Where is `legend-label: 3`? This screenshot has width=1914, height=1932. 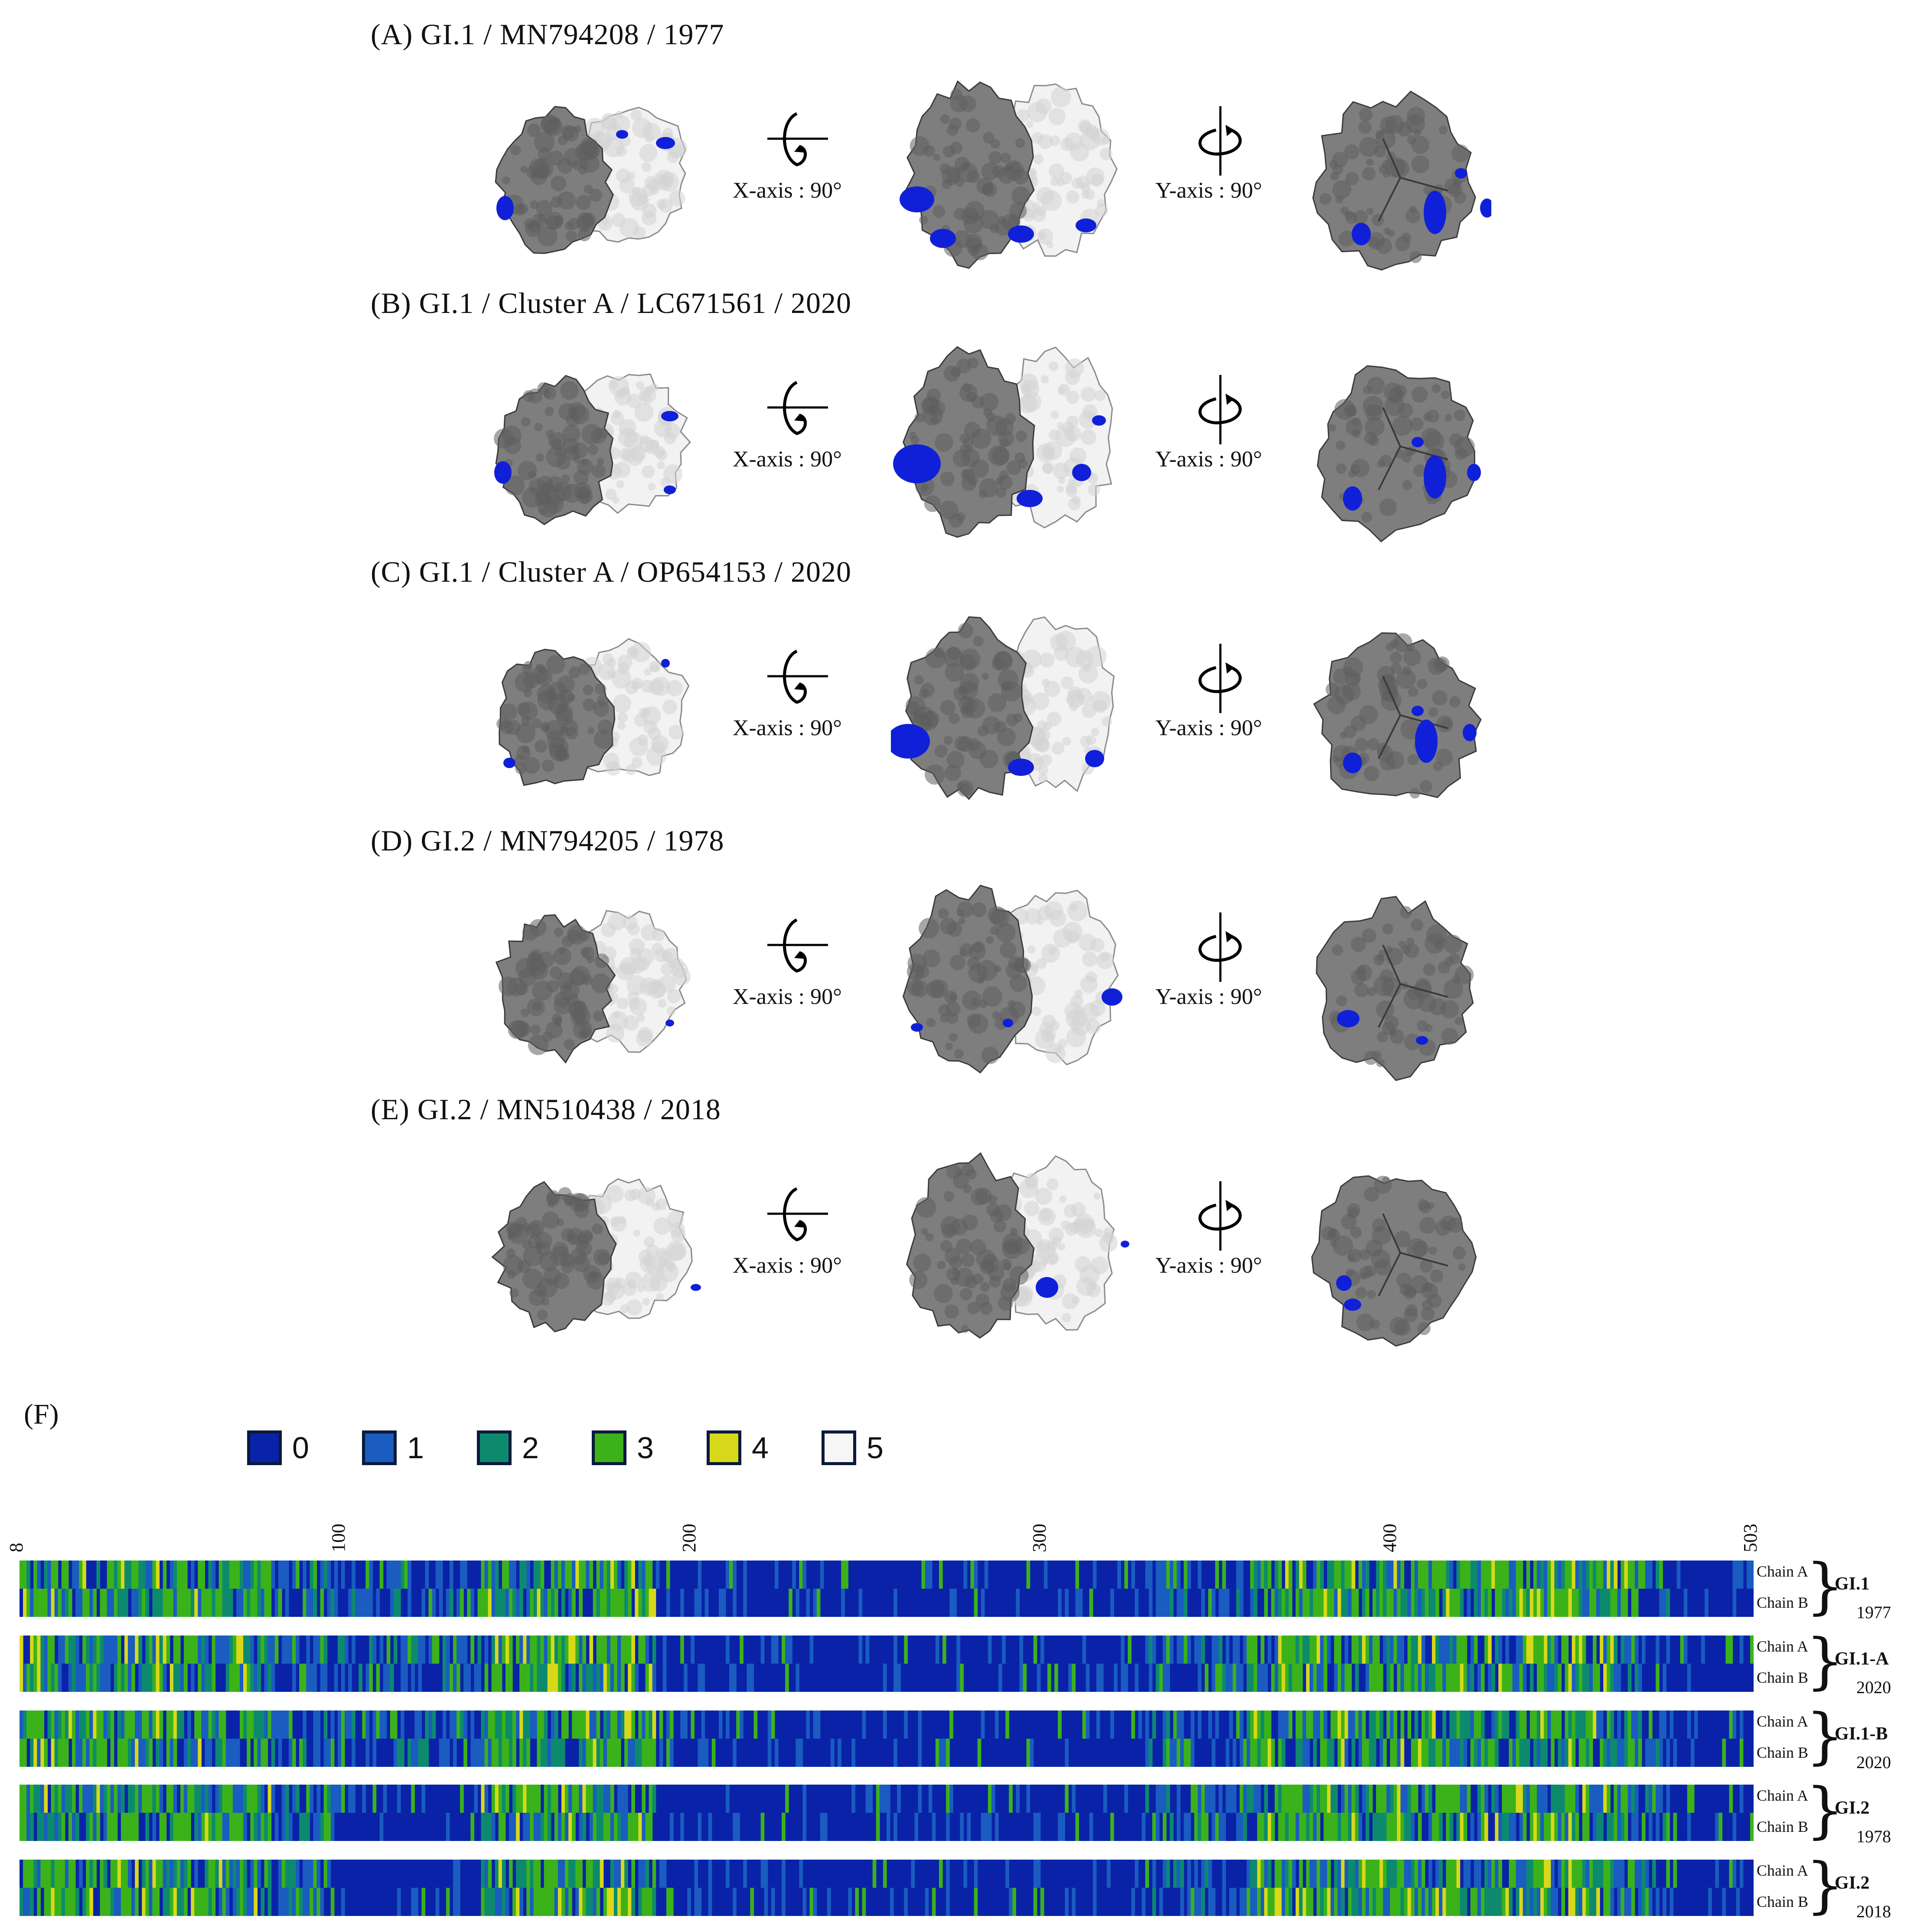 legend-label: 3 is located at coordinates (645, 1448).